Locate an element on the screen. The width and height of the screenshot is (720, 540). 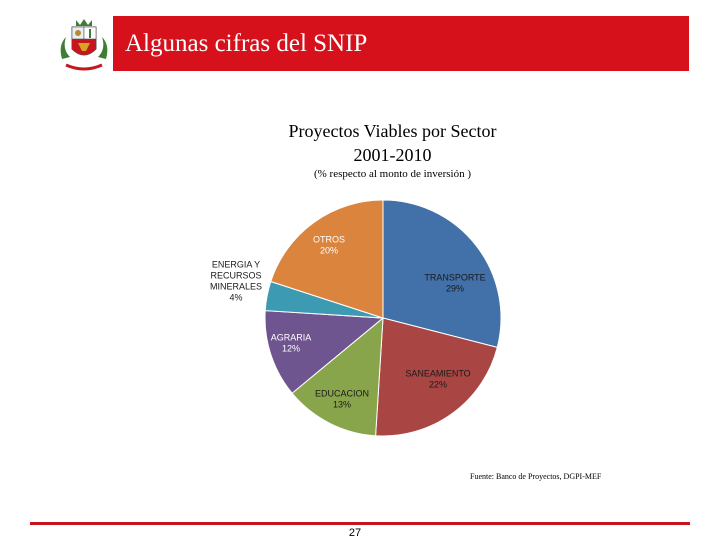
page-number: 27 is located at coordinates (355, 533).